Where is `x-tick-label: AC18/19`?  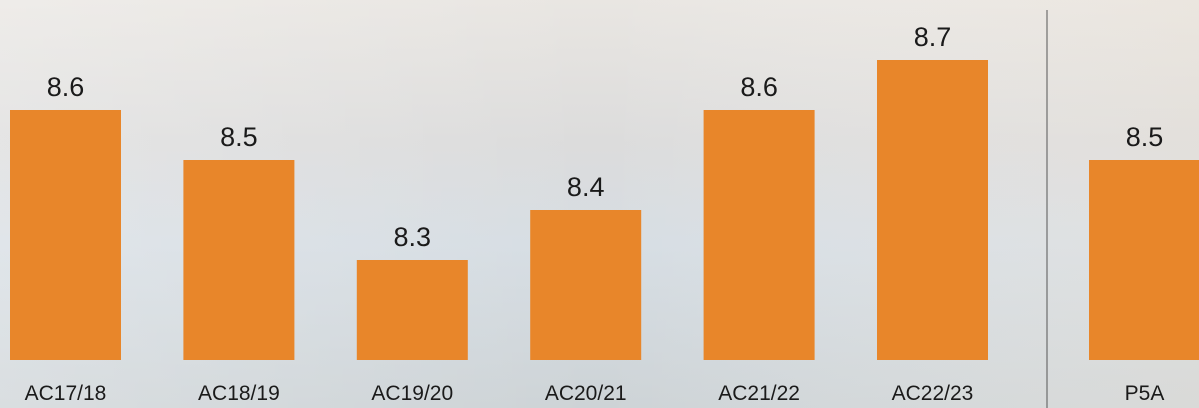 x-tick-label: AC18/19 is located at coordinates (239, 393).